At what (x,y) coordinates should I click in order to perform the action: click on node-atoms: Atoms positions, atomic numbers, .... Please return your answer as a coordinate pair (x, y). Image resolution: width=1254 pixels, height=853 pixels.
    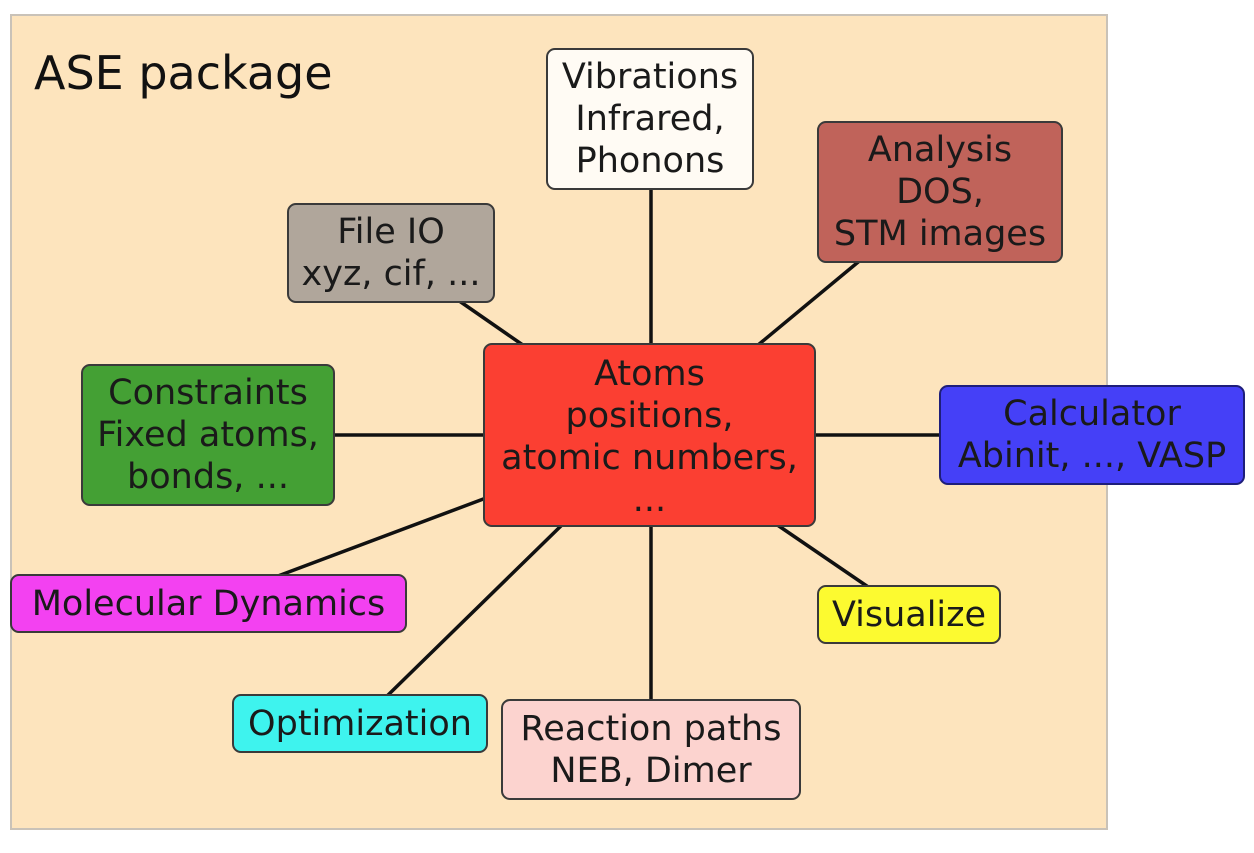
    Looking at the image, I should click on (649, 435).